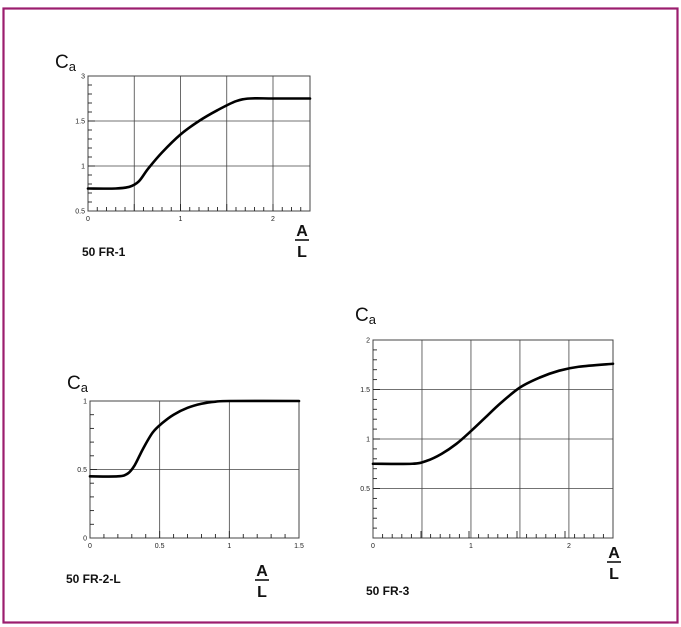 Image resolution: width=681 pixels, height=627 pixels. What do you see at coordinates (104, 252) in the screenshot?
I see `chart-name-label: 50 FR-1` at bounding box center [104, 252].